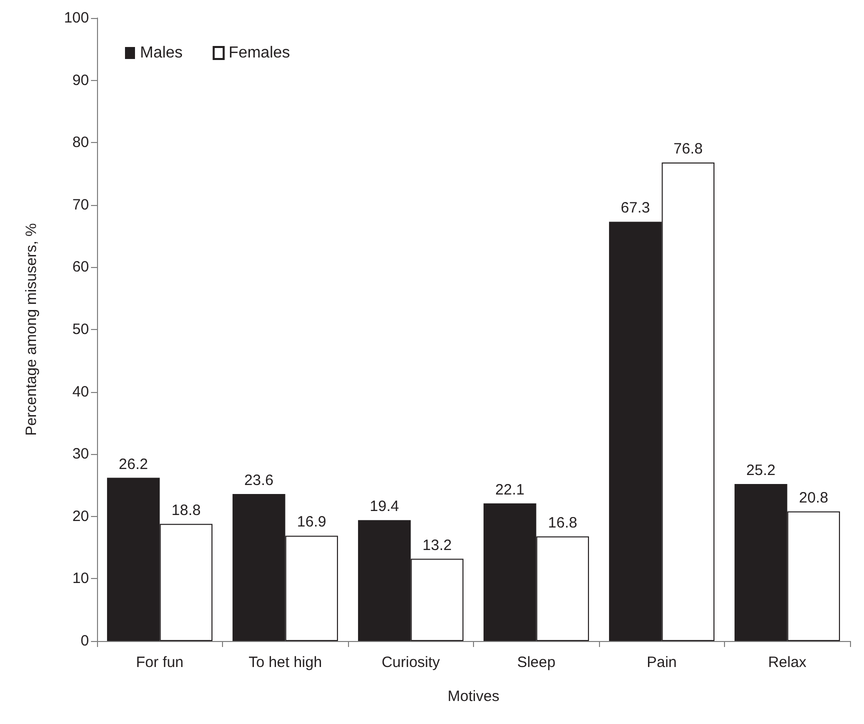  Describe the element at coordinates (813, 497) in the screenshot. I see `data-label: 20.8` at that location.